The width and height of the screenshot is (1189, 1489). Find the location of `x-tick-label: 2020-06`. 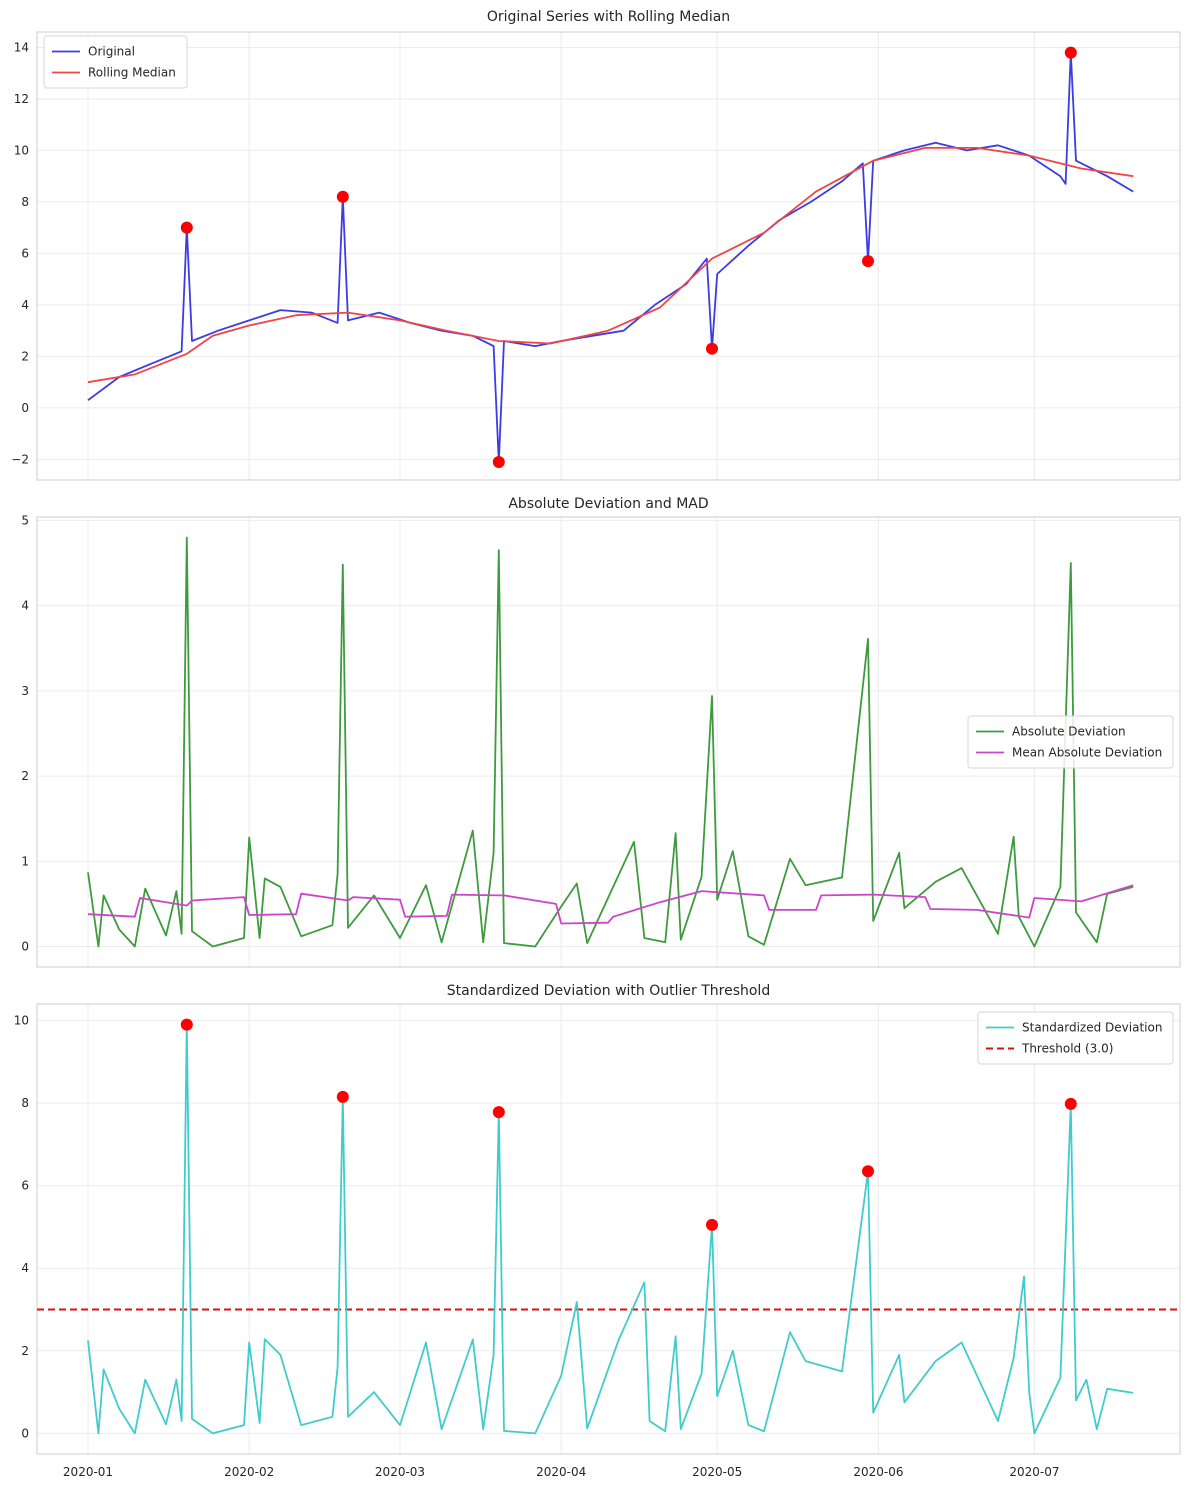

x-tick-label: 2020-06 is located at coordinates (878, 1472).